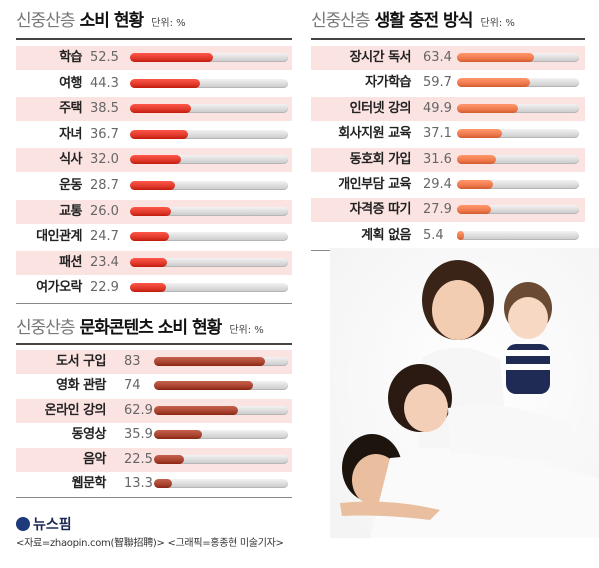 The image size is (599, 568). Describe the element at coordinates (70, 109) in the screenshot. I see `bar-category-label: 주택` at that location.